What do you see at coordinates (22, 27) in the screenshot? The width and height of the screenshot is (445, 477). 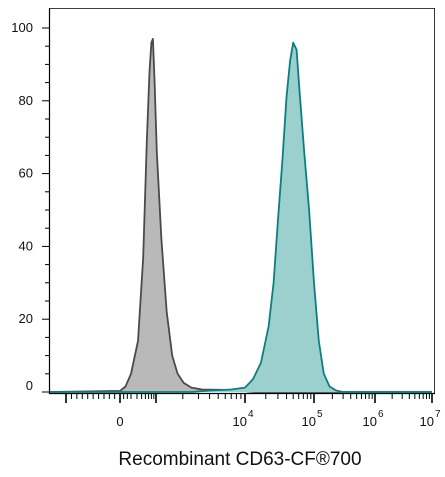 I see `y-tick-label: 100` at bounding box center [22, 27].